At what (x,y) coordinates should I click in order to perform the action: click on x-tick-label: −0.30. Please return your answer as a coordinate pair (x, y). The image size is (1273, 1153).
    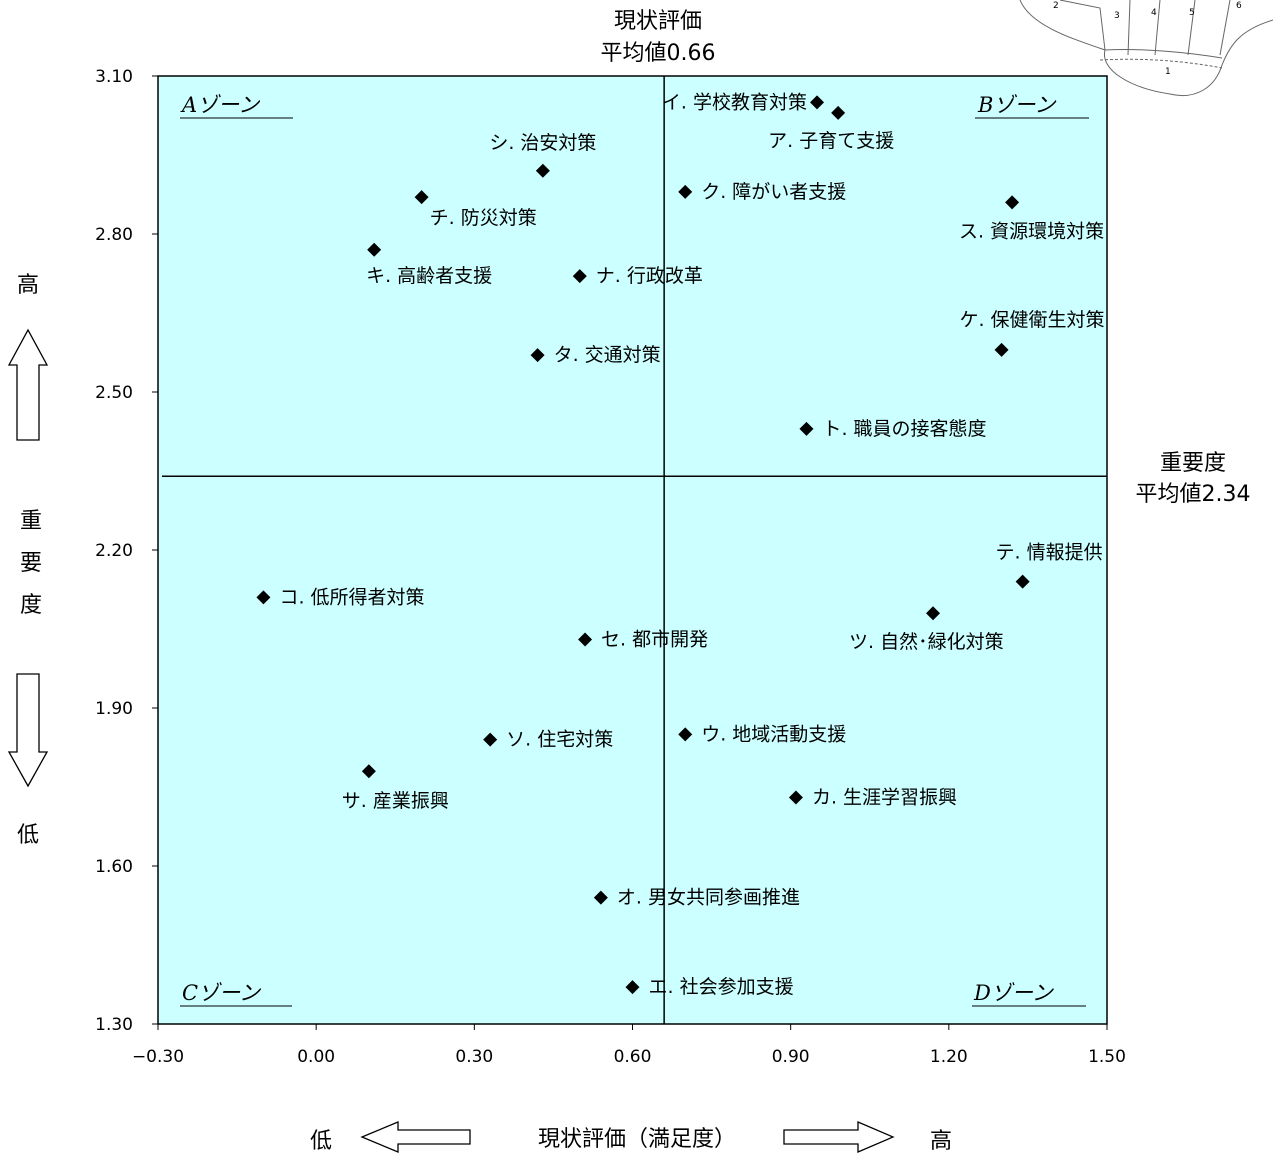
    Looking at the image, I should click on (158, 1057).